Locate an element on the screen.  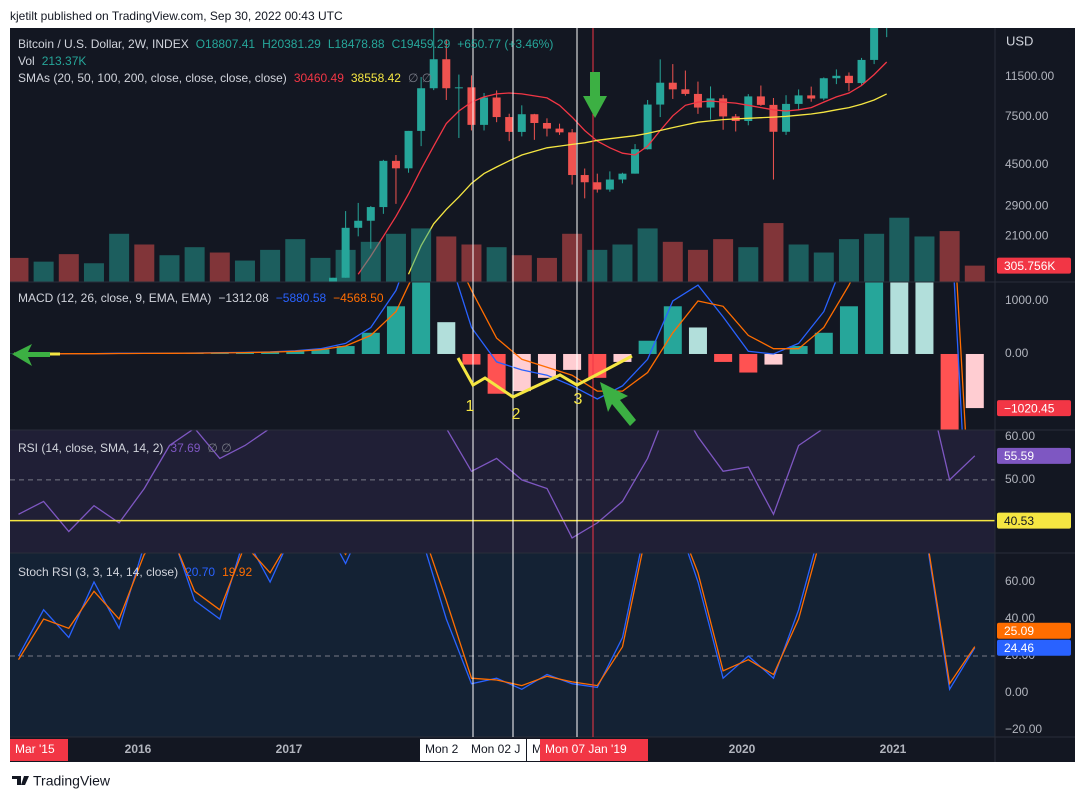
pane-background is located at coordinates (502, 491).